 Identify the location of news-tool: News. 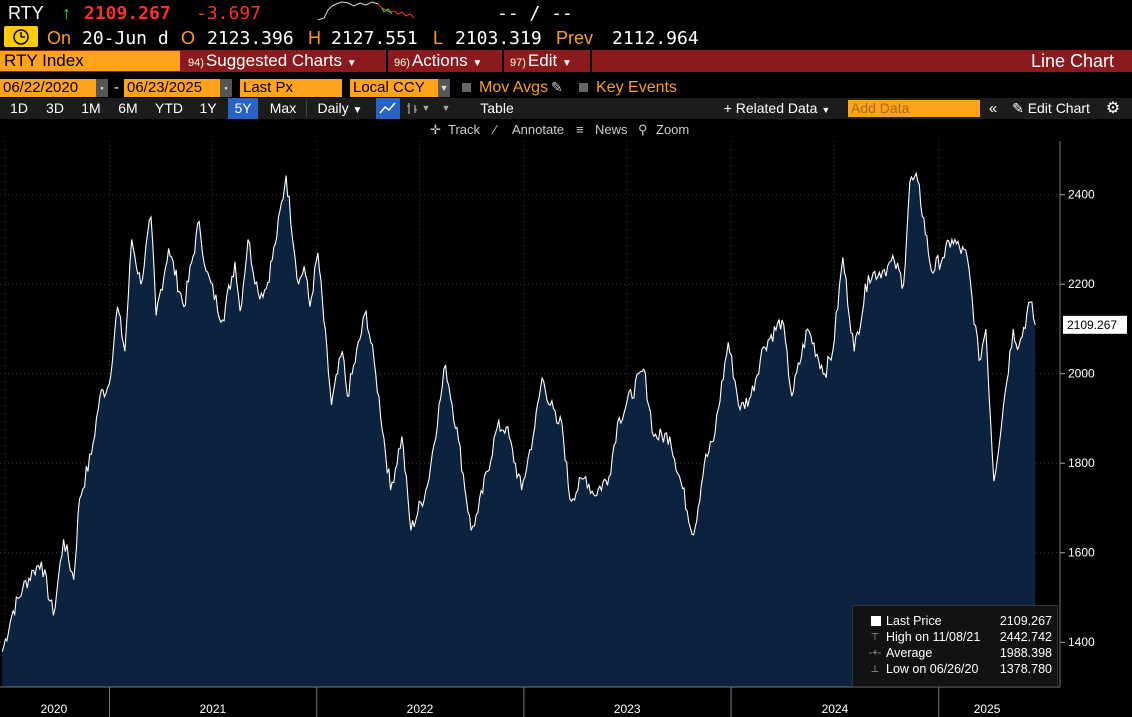
(611, 129).